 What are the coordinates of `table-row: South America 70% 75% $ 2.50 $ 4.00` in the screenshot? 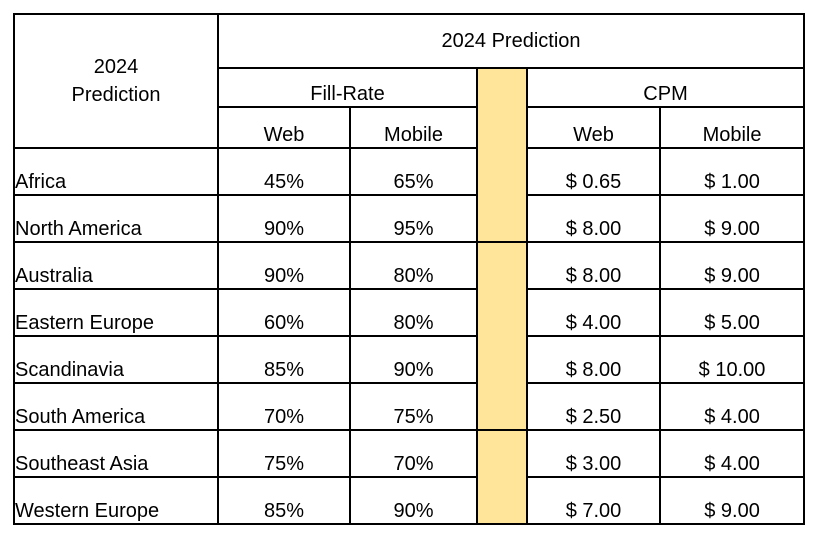 It's located at (409, 406).